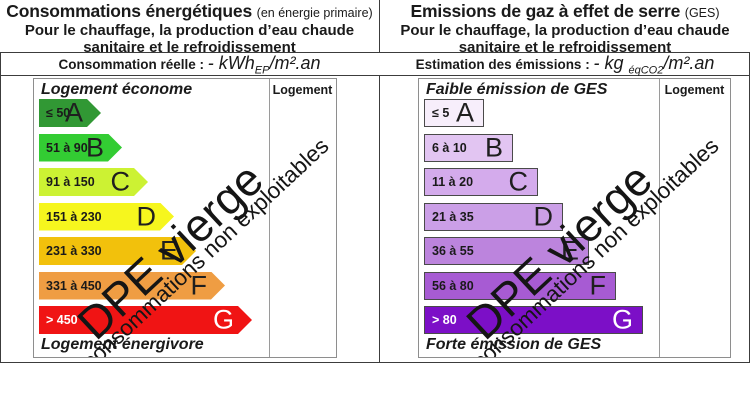 The width and height of the screenshot is (750, 410). I want to click on center-divider-top, so click(379, 26).